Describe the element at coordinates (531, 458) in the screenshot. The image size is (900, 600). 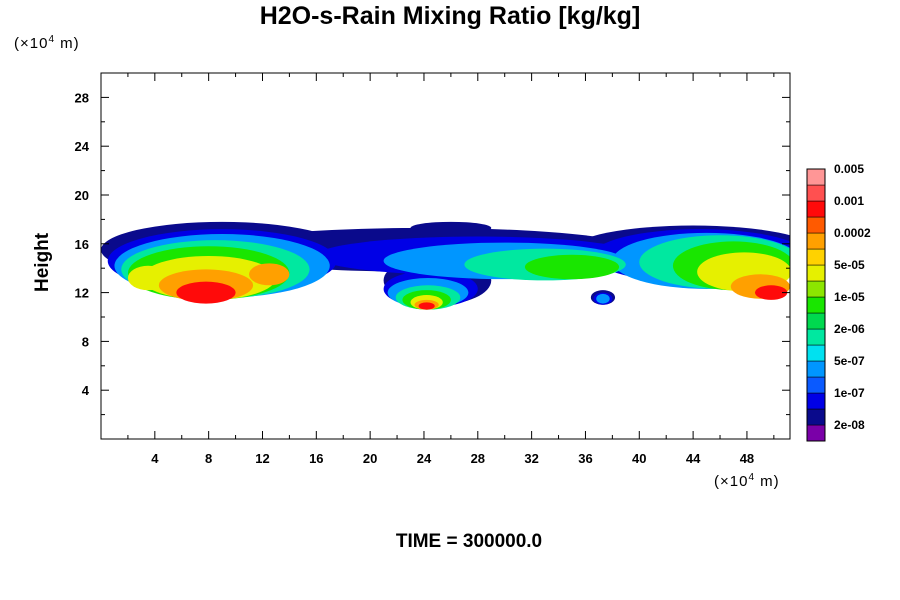
I see `x-tick-label-32: 32` at that location.